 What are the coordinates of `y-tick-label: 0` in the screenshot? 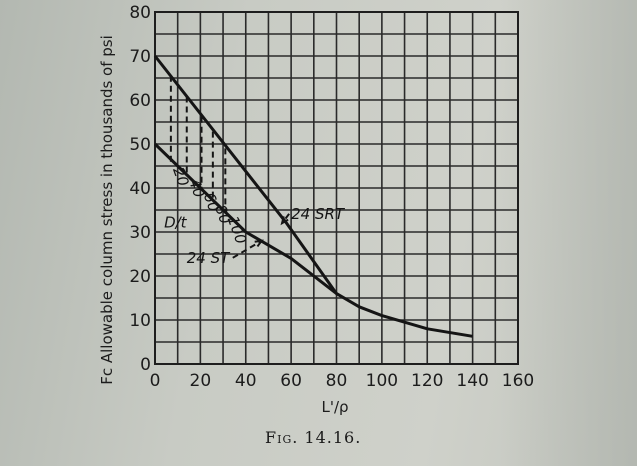 It's located at (145, 365).